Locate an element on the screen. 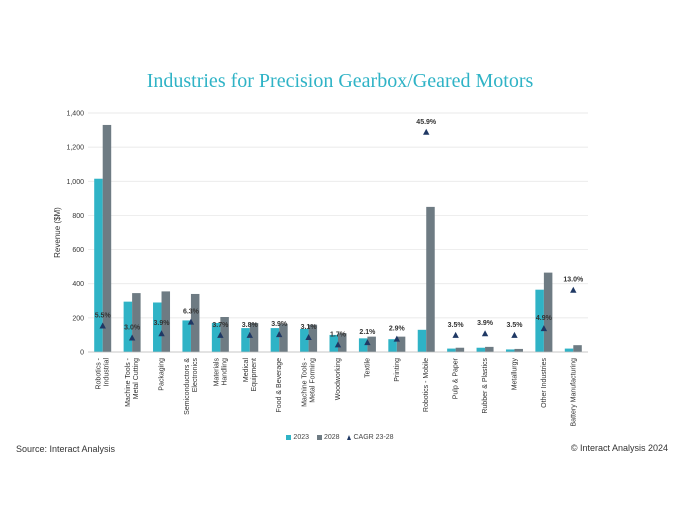 This screenshot has height=520, width=680. x-tick-label-line: Robotics - Mobile is located at coordinates (426, 385).